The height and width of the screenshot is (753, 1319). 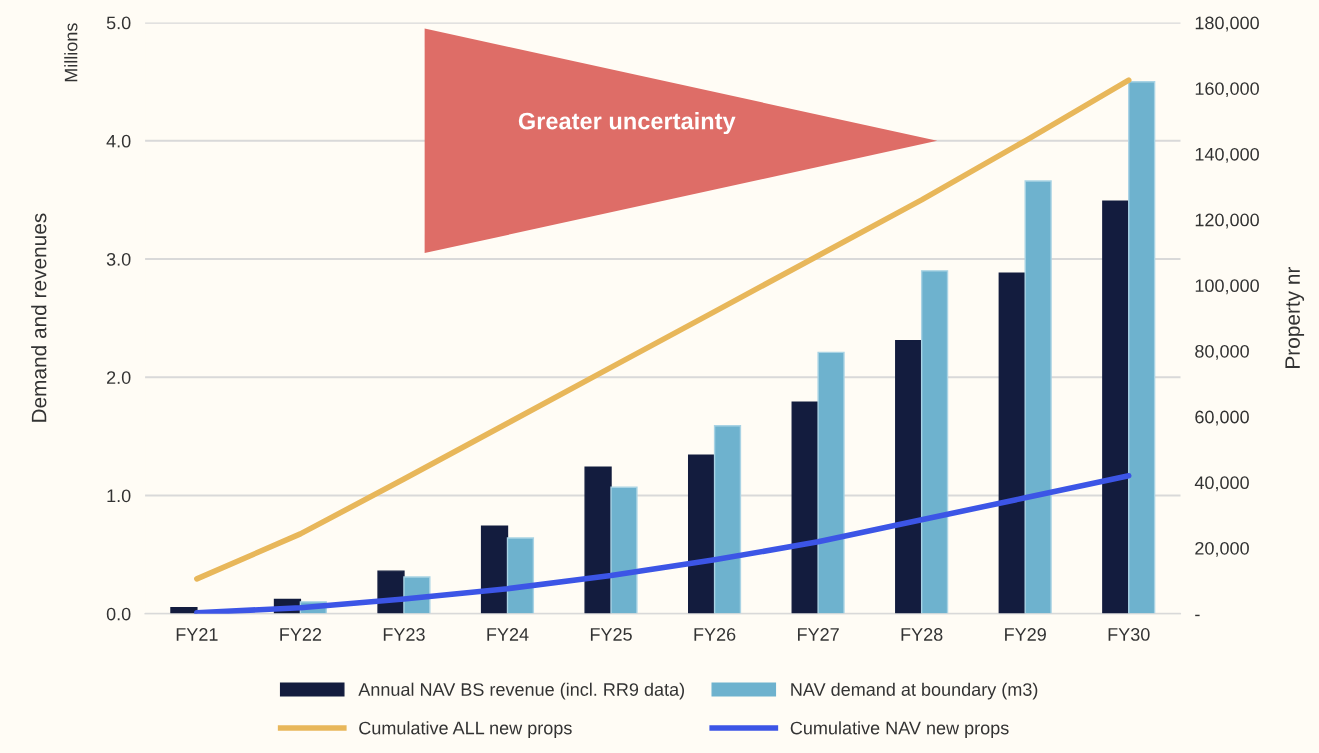 What do you see at coordinates (1227, 90) in the screenshot?
I see `y2-tick-label: 160,000` at bounding box center [1227, 90].